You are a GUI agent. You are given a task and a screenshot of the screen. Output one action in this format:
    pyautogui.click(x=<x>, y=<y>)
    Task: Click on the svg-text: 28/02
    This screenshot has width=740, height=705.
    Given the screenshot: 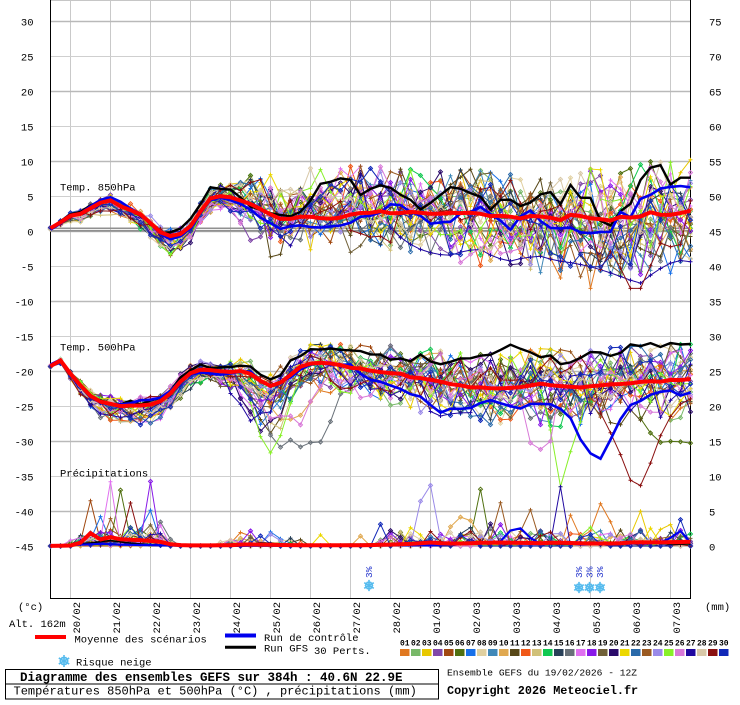 What is the action you would take?
    pyautogui.click(x=398, y=618)
    